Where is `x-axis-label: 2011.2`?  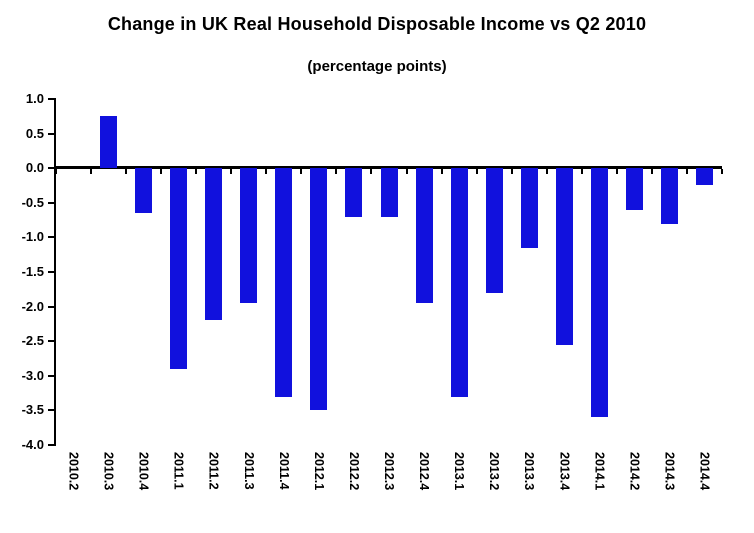 x-axis-label: 2011.2 is located at coordinates (213, 471).